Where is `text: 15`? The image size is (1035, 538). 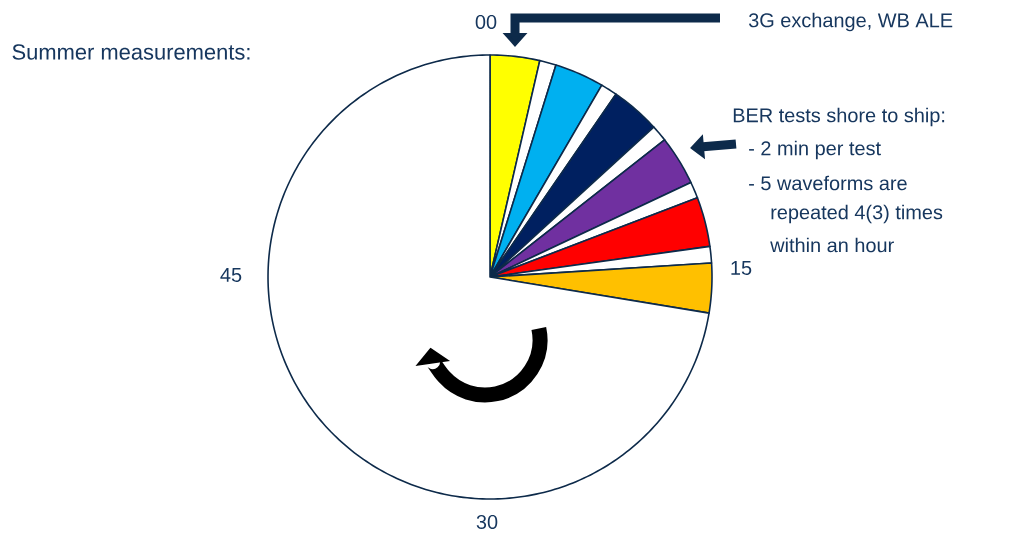 text: 15 is located at coordinates (741, 268).